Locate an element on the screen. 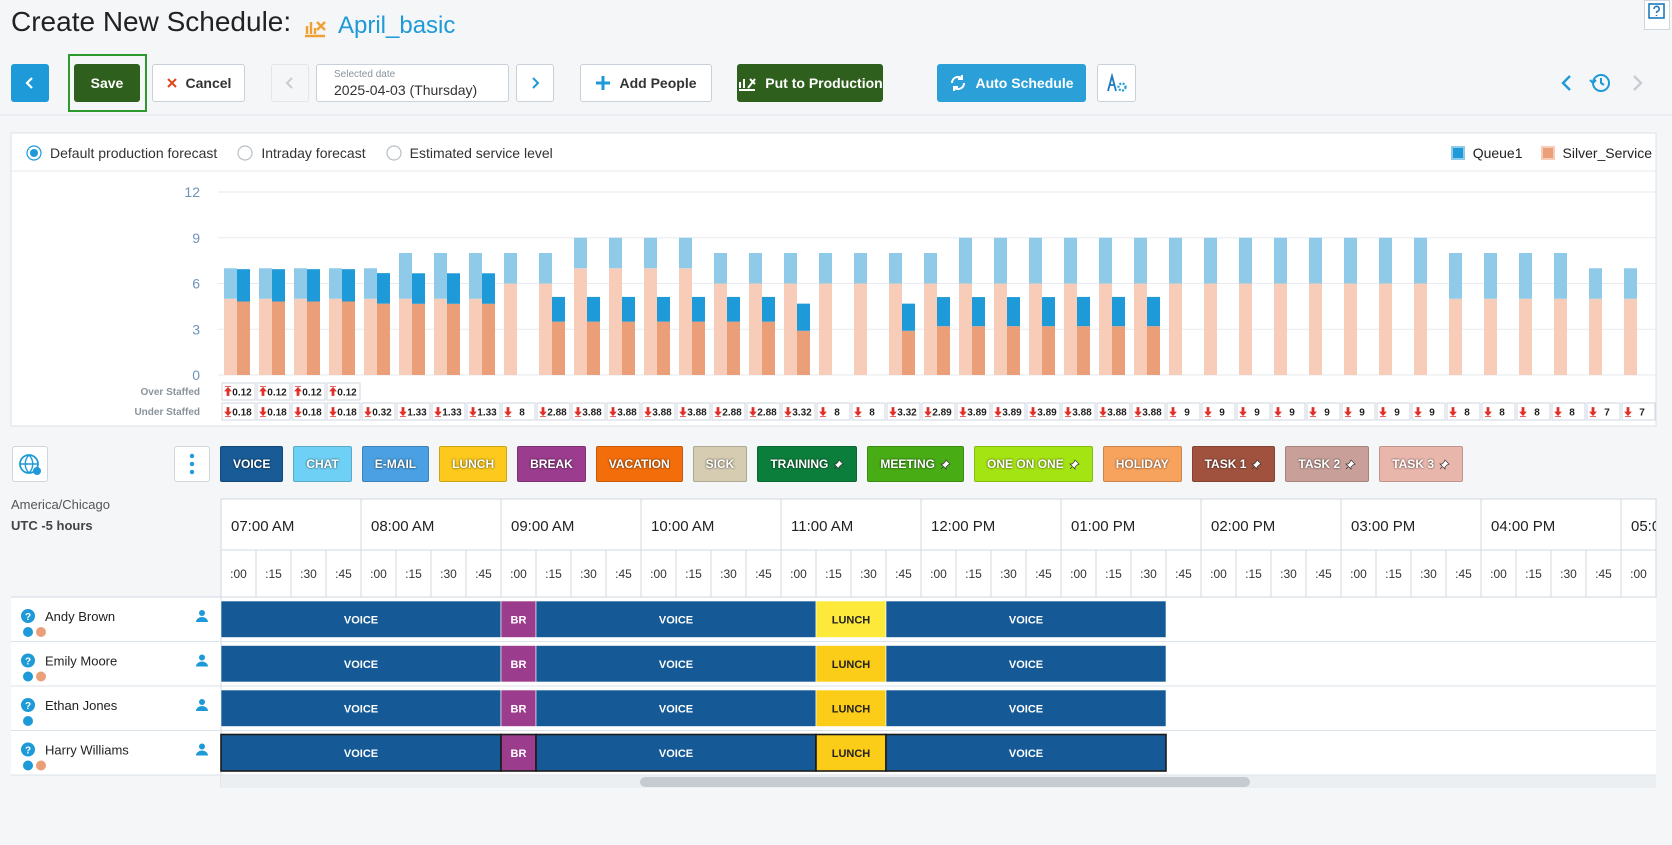  activity-chip: CHAT is located at coordinates (322, 464).